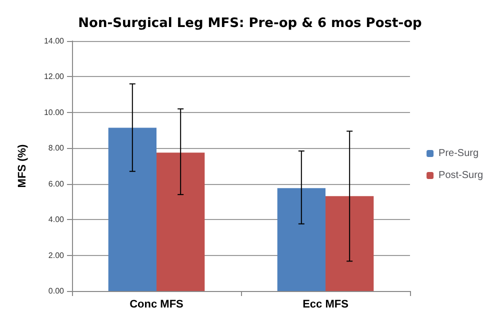 The width and height of the screenshot is (500, 329). What do you see at coordinates (54, 77) in the screenshot?
I see `y-tick-label: 12.00` at bounding box center [54, 77].